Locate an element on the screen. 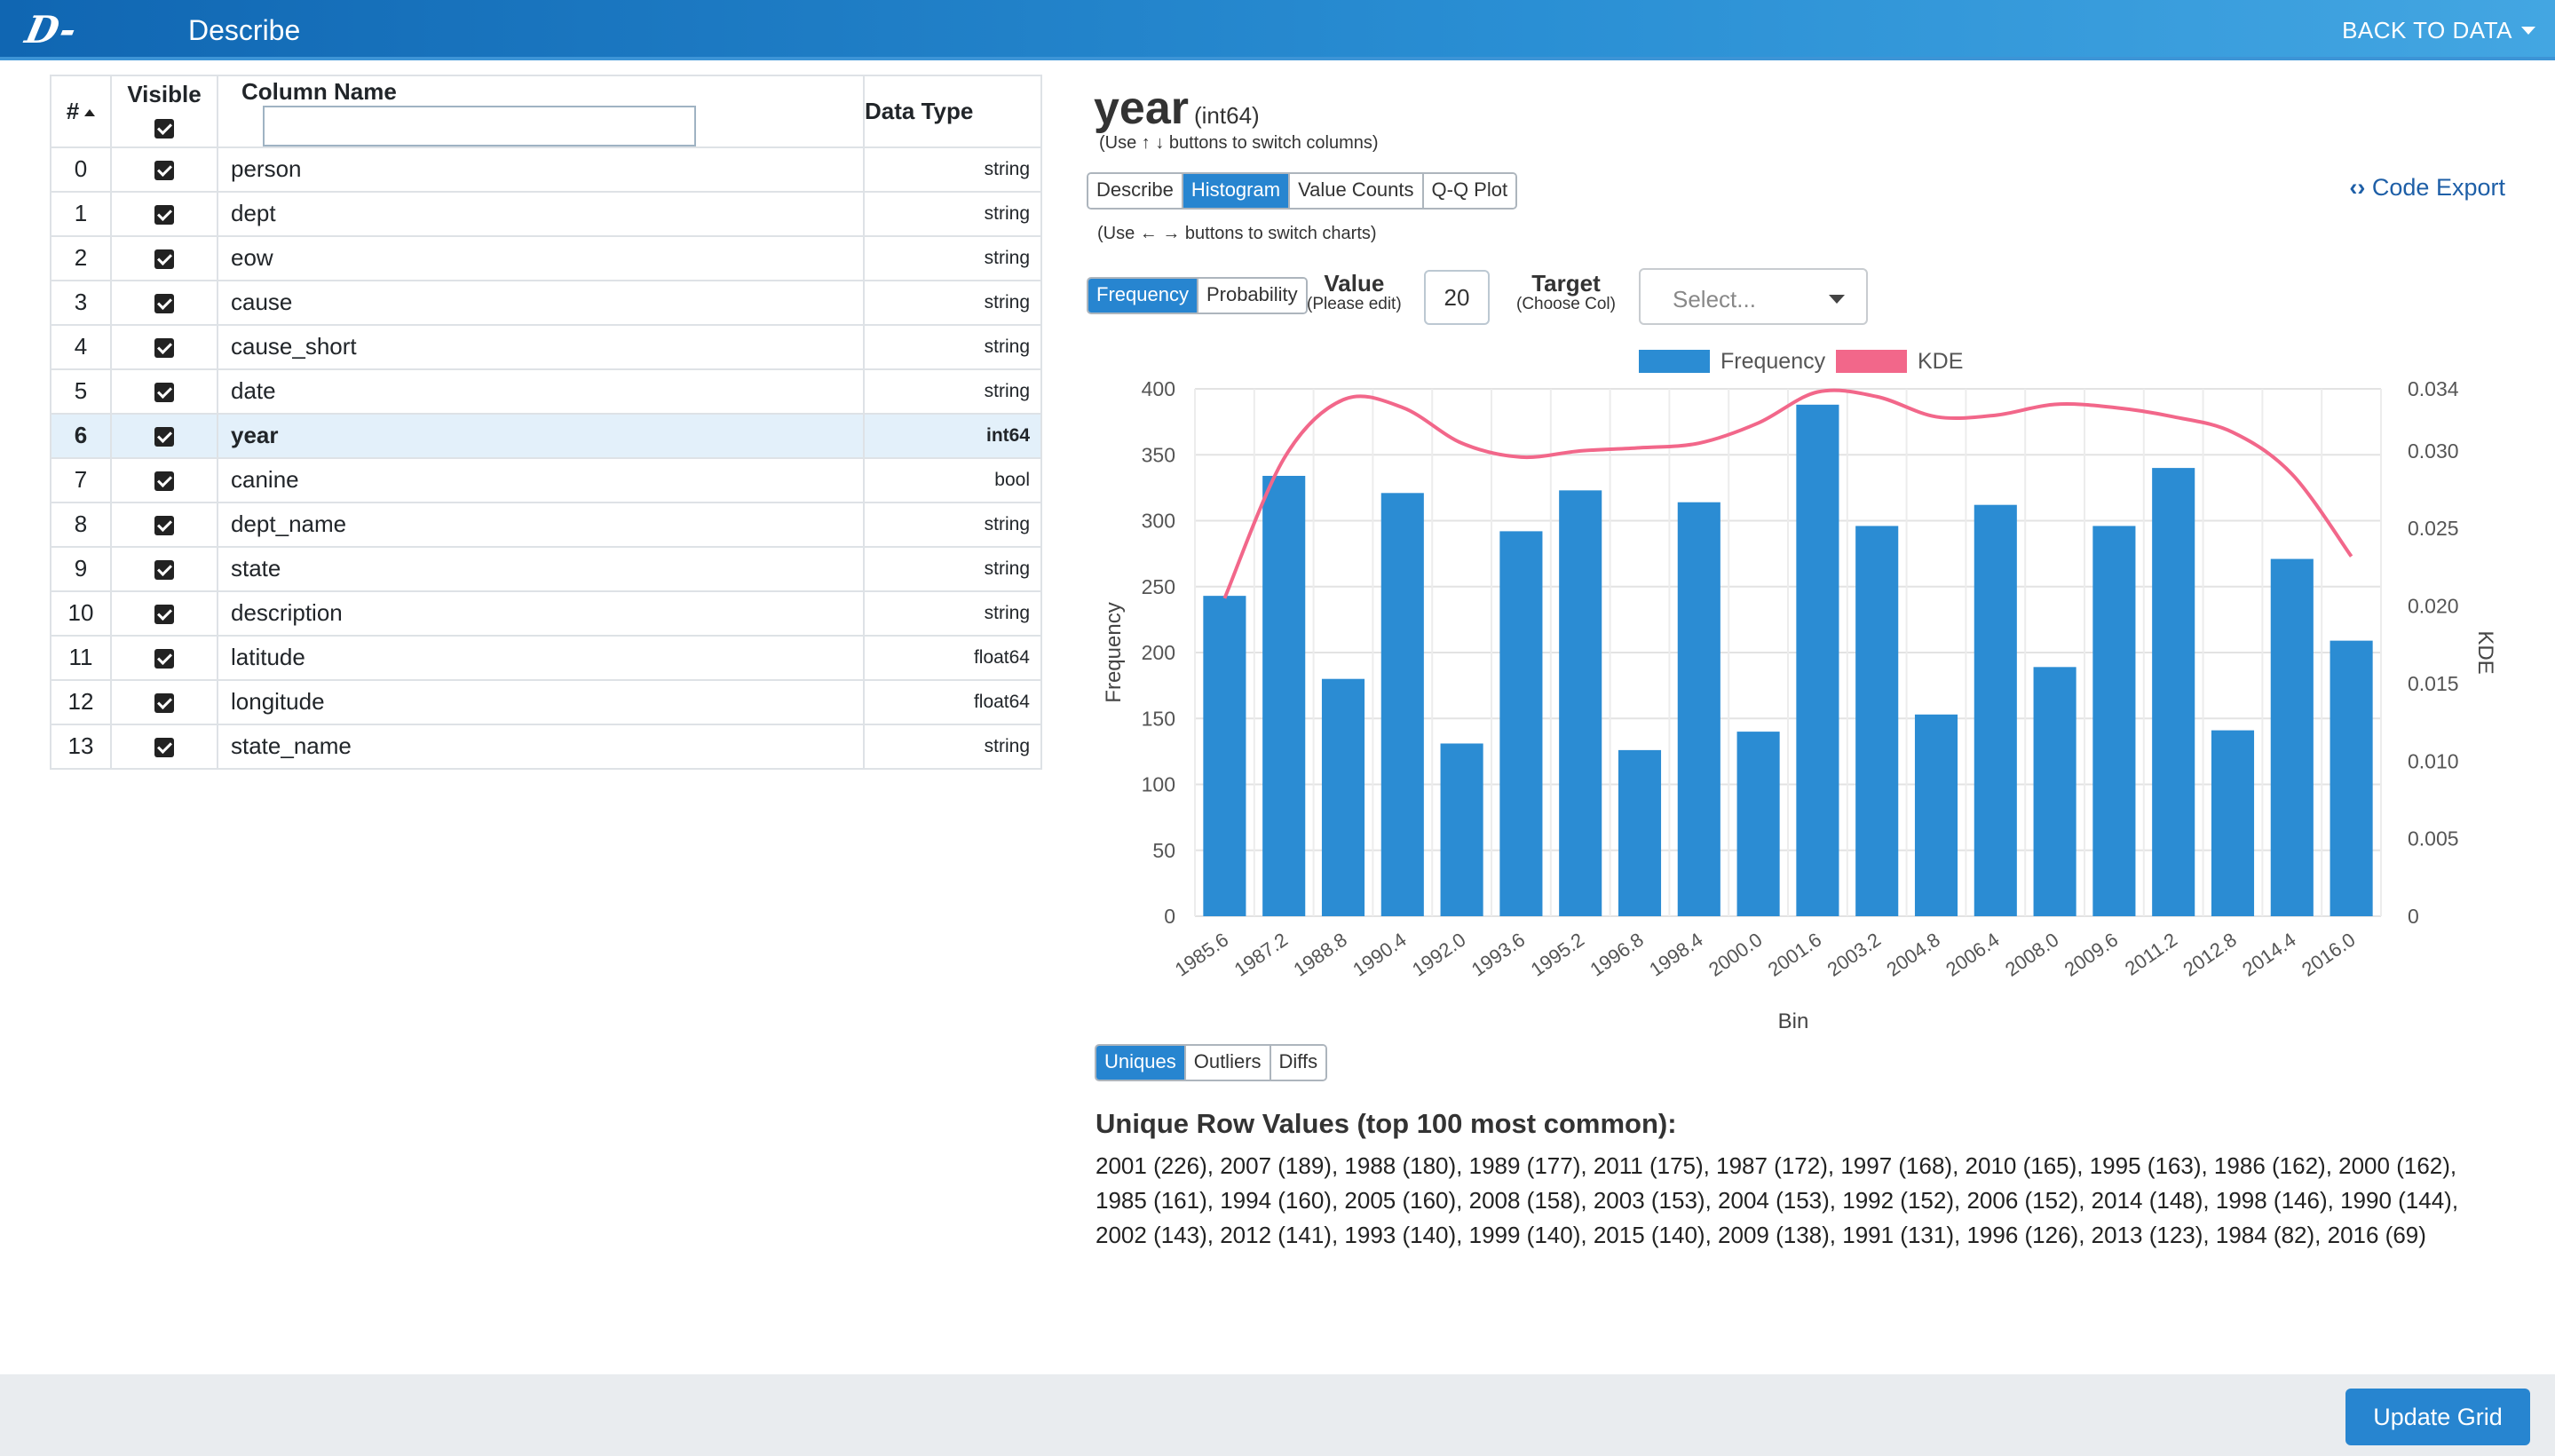 The image size is (2555, 1456). update-grid-button: Update Grid is located at coordinates (2437, 1417).